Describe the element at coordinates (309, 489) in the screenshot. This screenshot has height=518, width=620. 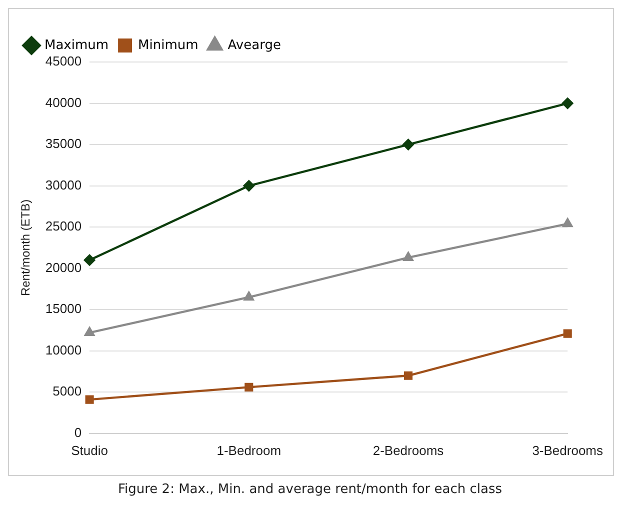
I see `caption: Figure 2: Max., Min. and average rent/month for each class` at that location.